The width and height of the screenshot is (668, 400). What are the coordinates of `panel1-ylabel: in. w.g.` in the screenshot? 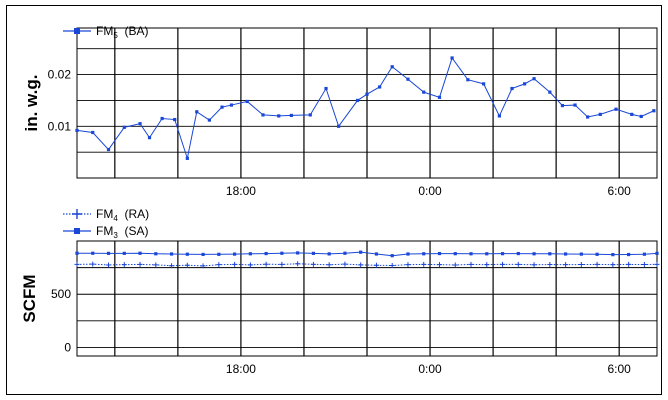 It's located at (31, 103).